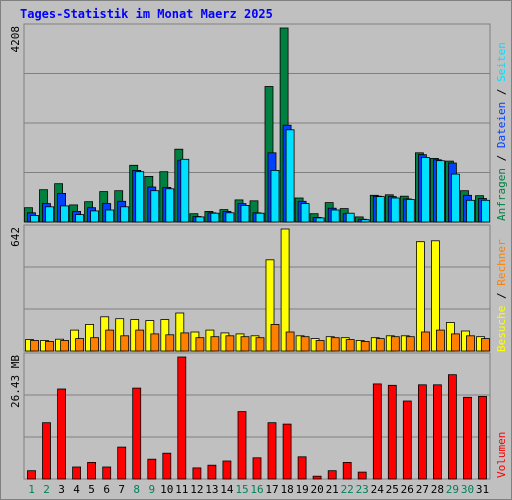 The height and width of the screenshot is (500, 512). I want to click on x-tick-label-day-10: 10, so click(166, 489).